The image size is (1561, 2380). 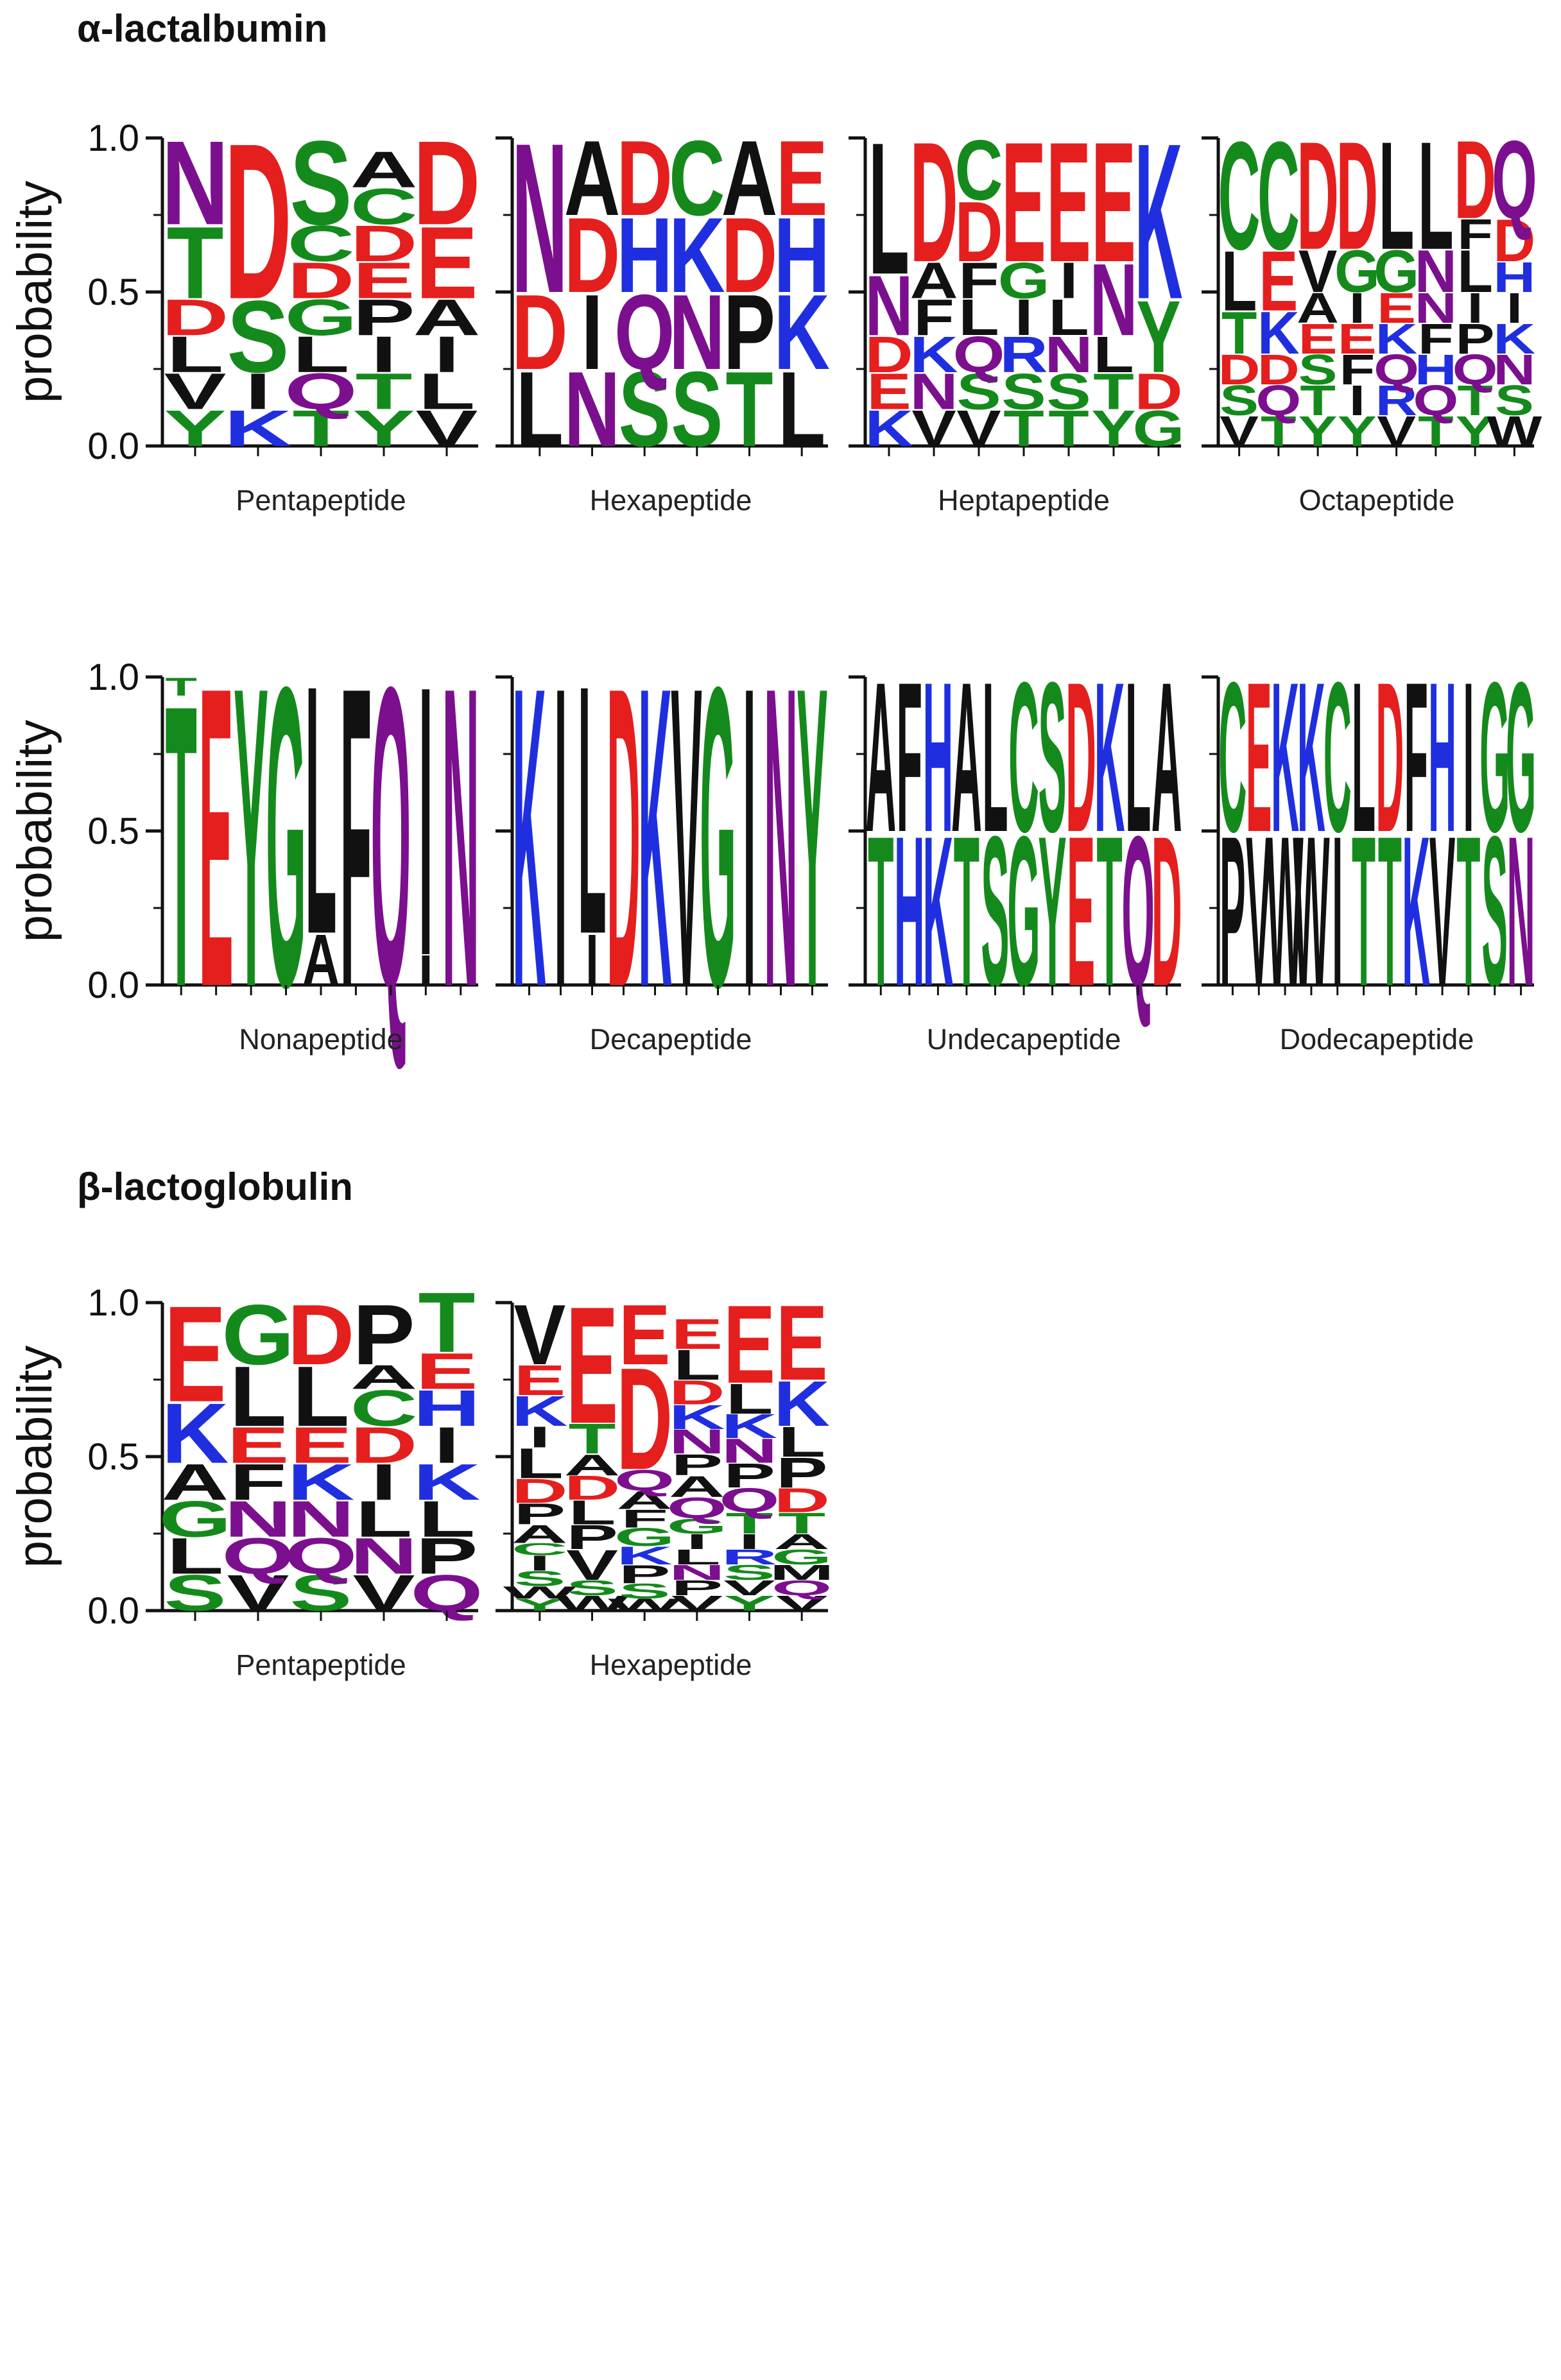 What do you see at coordinates (1416, 834) in the screenshot?
I see `logo-position: KF` at bounding box center [1416, 834].